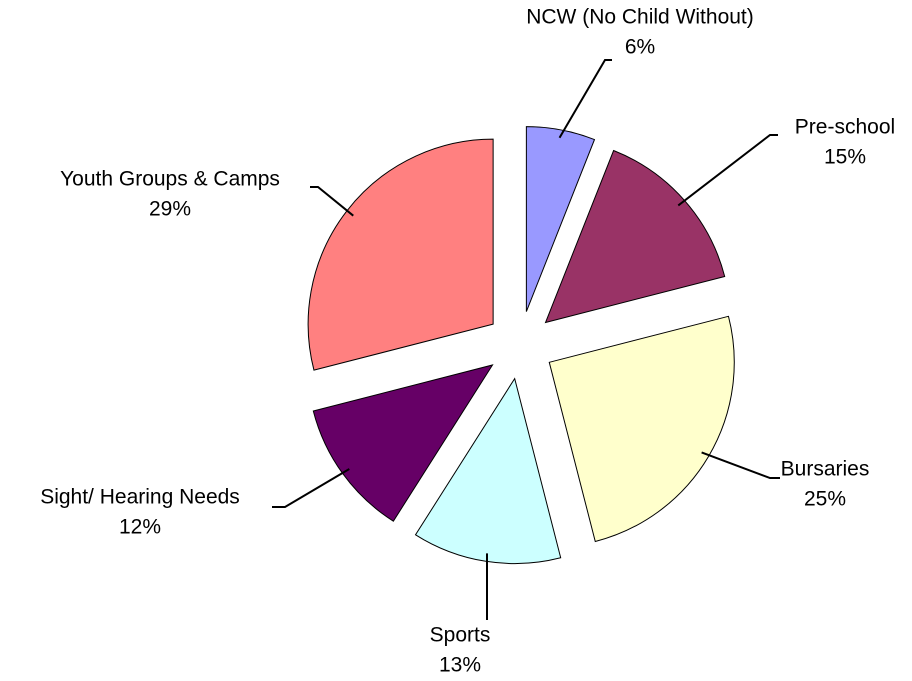 The image size is (912, 681). What do you see at coordinates (640, 17) in the screenshot?
I see `slice-label: NCW (No Child Without)` at bounding box center [640, 17].